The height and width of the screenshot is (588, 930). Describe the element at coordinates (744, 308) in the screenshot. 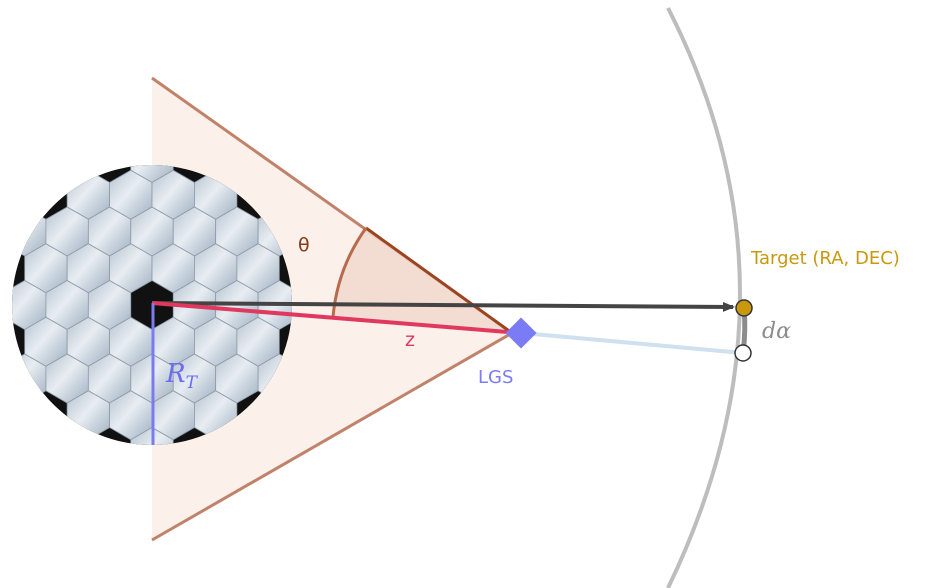

I see `target-marker` at that location.